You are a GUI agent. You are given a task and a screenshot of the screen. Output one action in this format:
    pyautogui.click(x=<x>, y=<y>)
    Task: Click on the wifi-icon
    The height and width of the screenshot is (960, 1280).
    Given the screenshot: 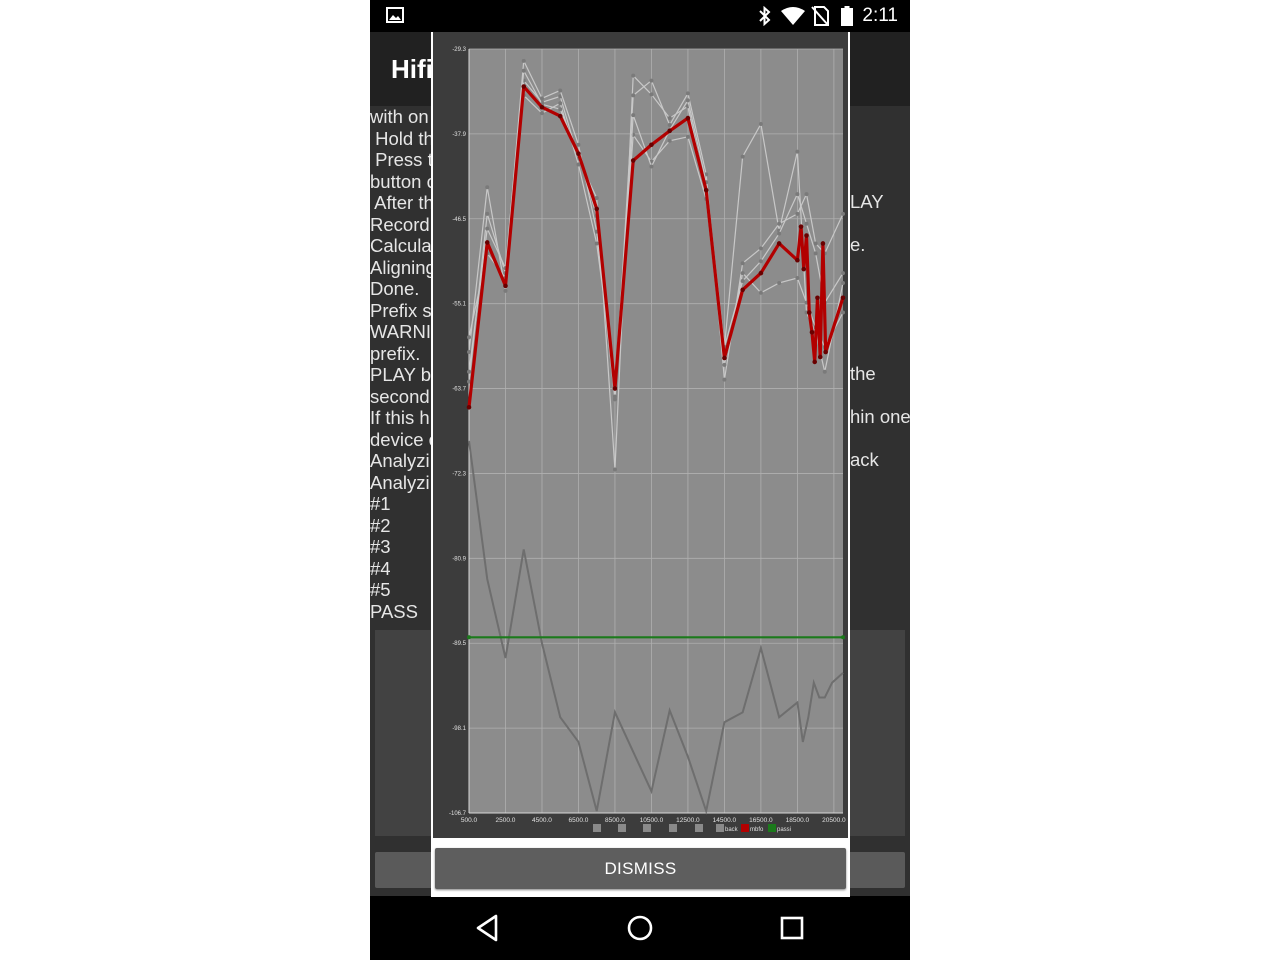 What is the action you would take?
    pyautogui.click(x=793, y=16)
    